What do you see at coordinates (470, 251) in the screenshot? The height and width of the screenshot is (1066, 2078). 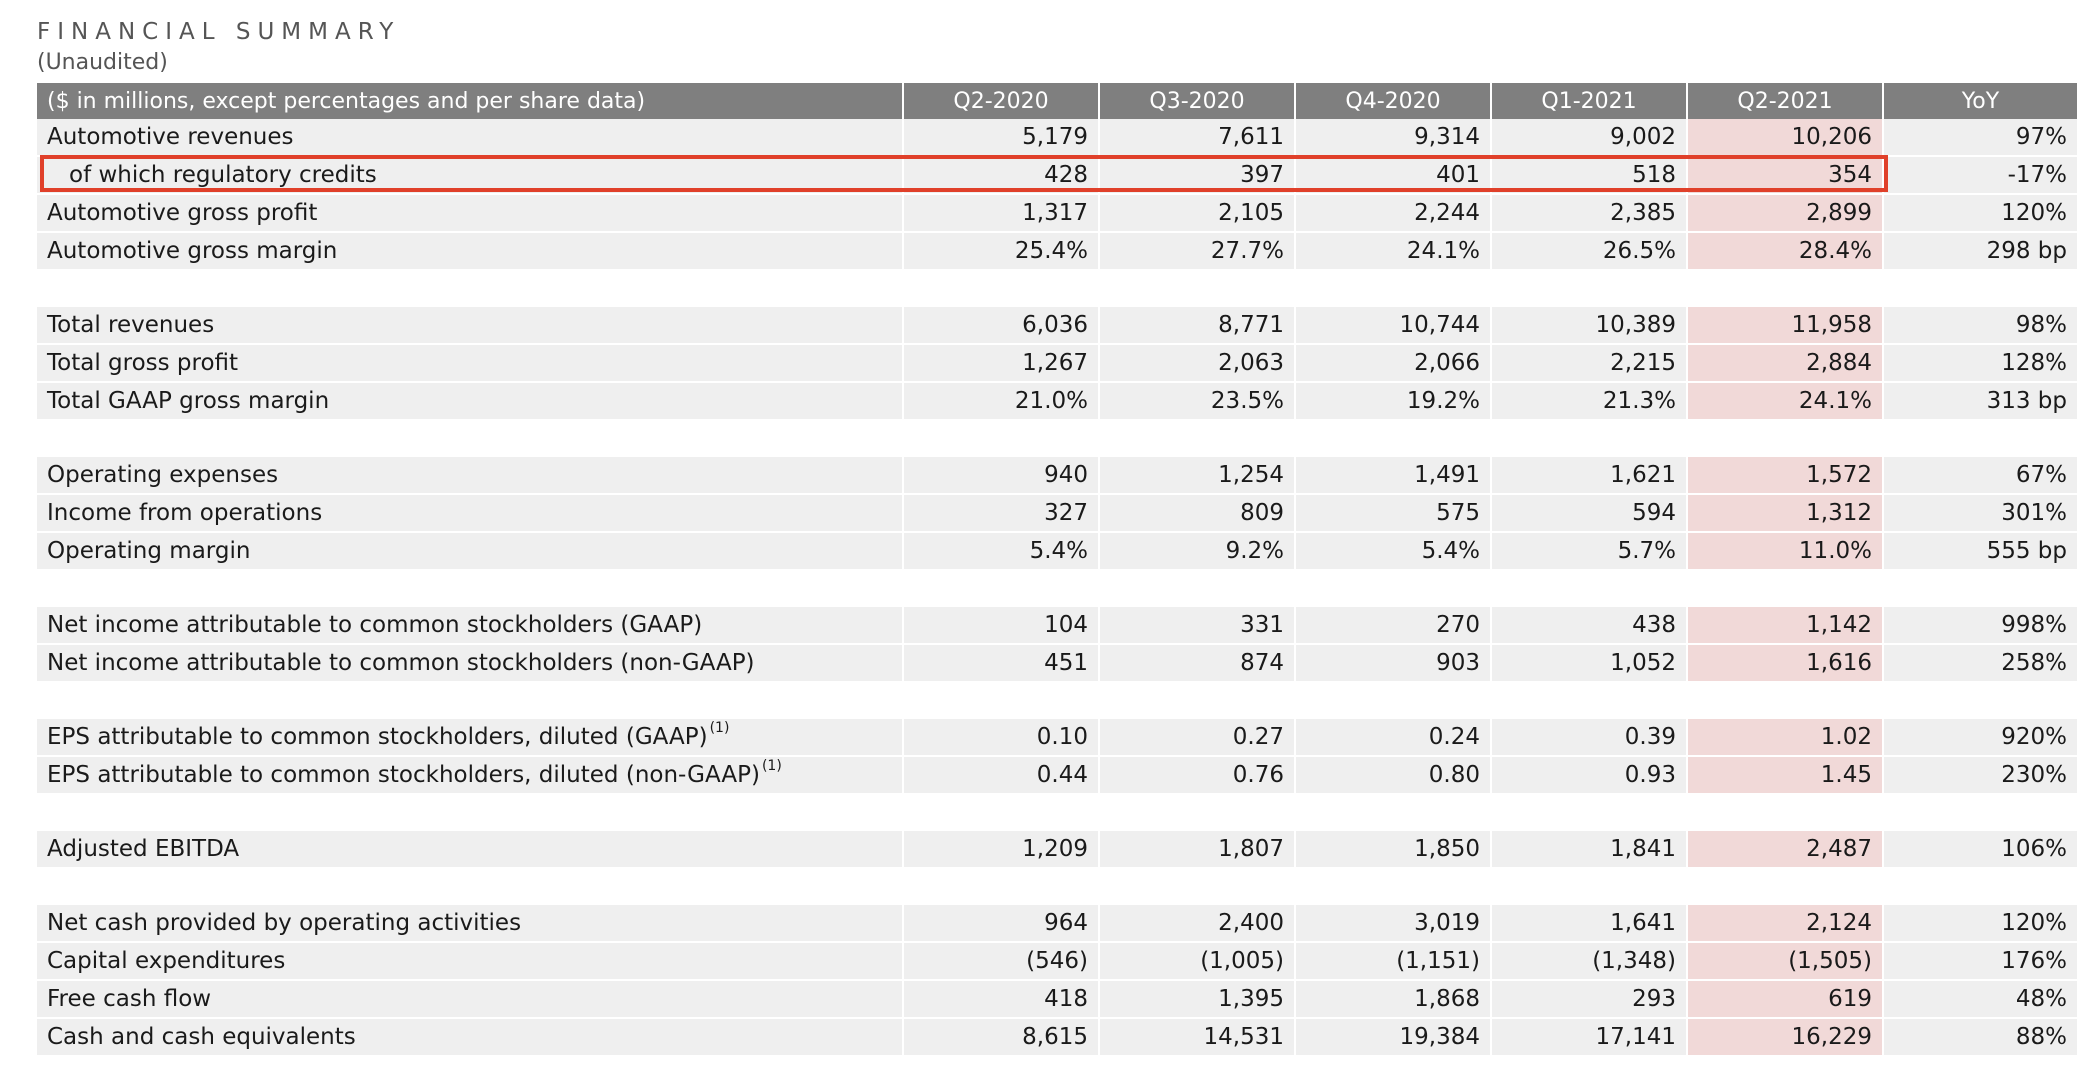 I see `row-label: Automotive gross margin` at bounding box center [470, 251].